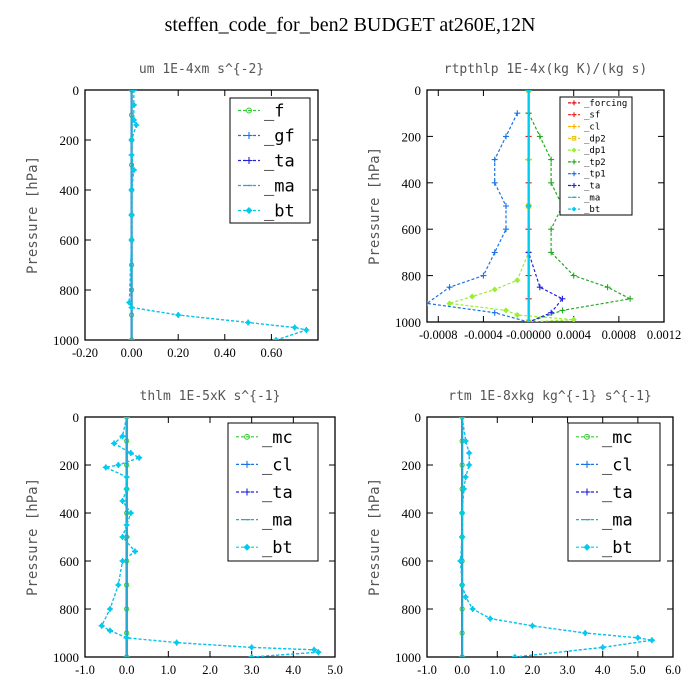  I want to click on y-tick-label: 400, so click(412, 183).